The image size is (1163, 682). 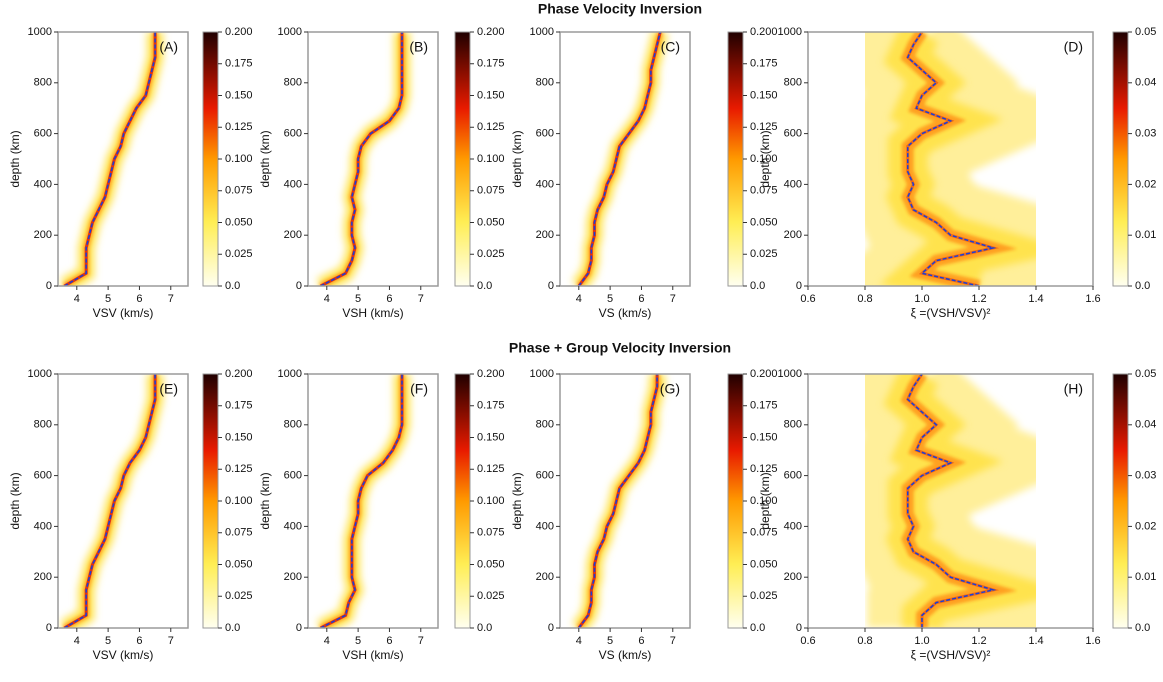 I want to click on colorbar-tick-label: 0.02, so click(x=1145, y=184).